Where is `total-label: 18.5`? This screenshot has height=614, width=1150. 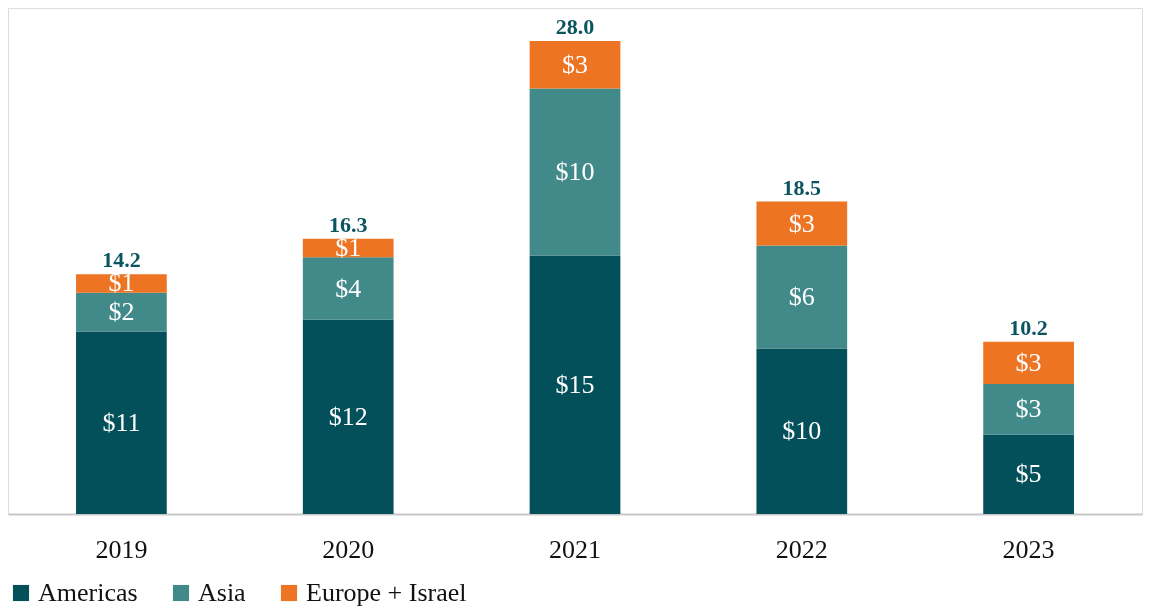
total-label: 18.5 is located at coordinates (802, 187).